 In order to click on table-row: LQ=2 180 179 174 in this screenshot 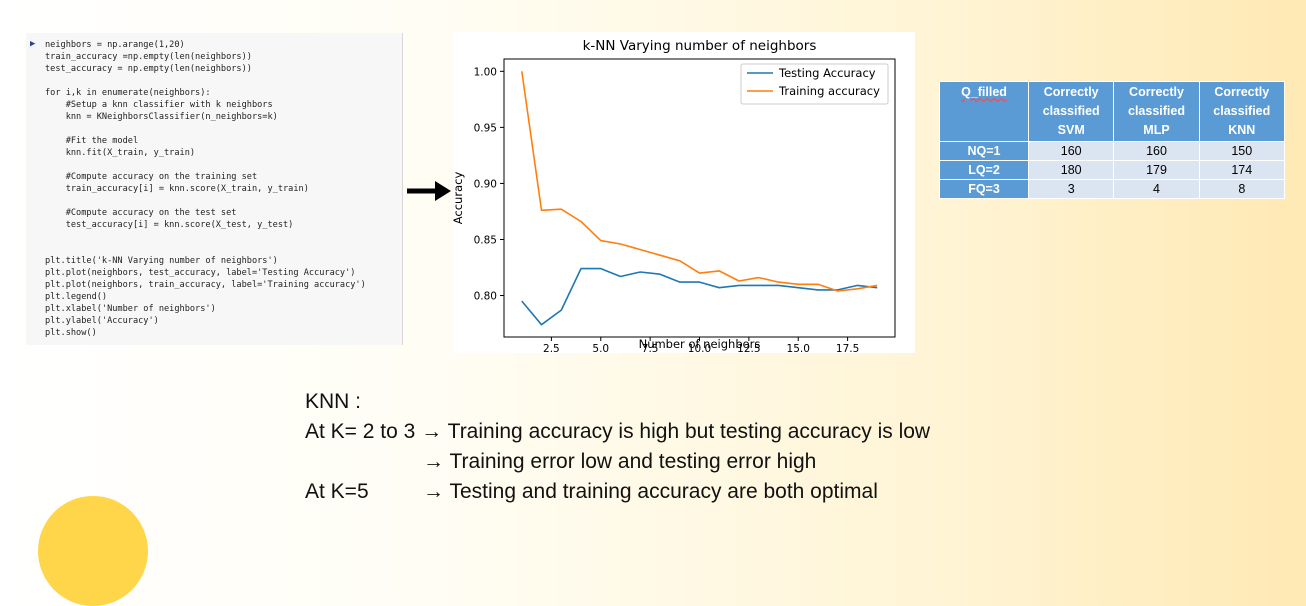, I will do `click(1112, 170)`.